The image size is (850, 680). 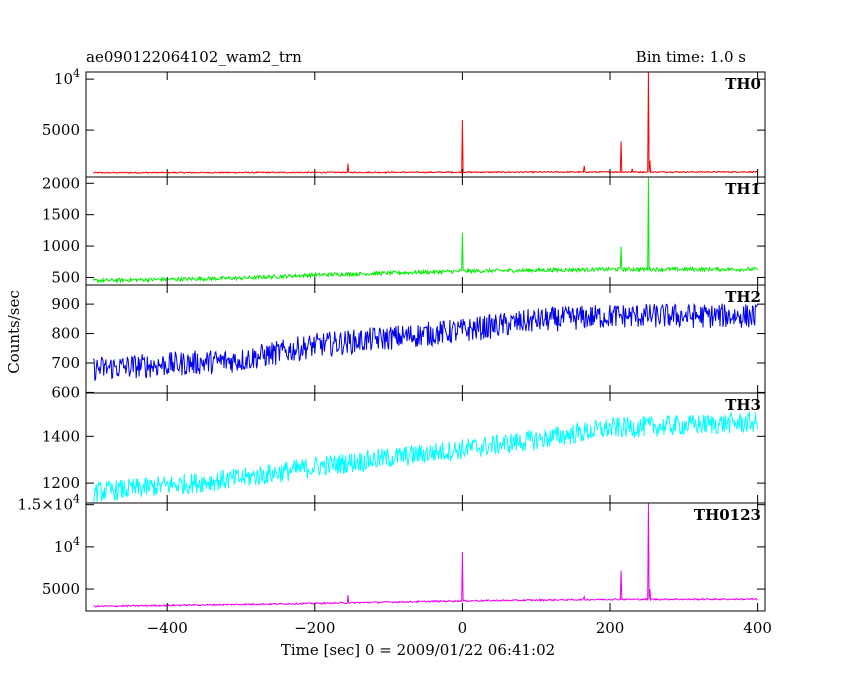 I want to click on y-tick-label: 1.5×10⁴, so click(x=48, y=503).